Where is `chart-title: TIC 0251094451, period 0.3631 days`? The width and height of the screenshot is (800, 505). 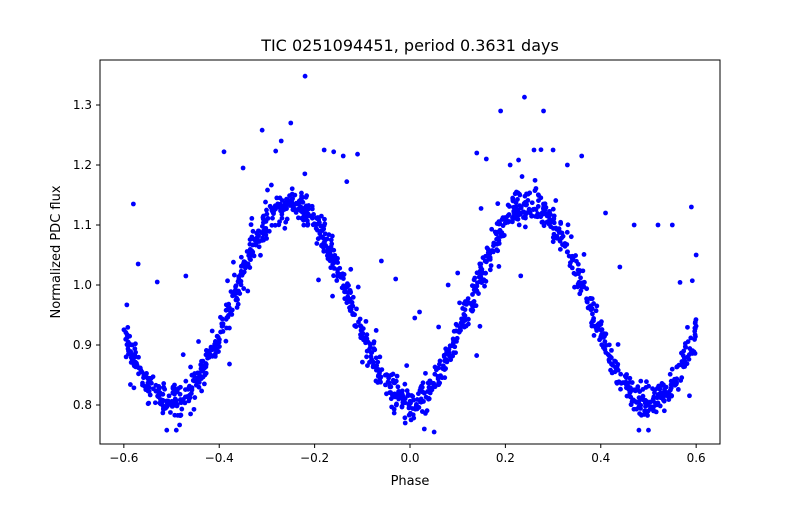 chart-title: TIC 0251094451, period 0.3631 days is located at coordinates (409, 45).